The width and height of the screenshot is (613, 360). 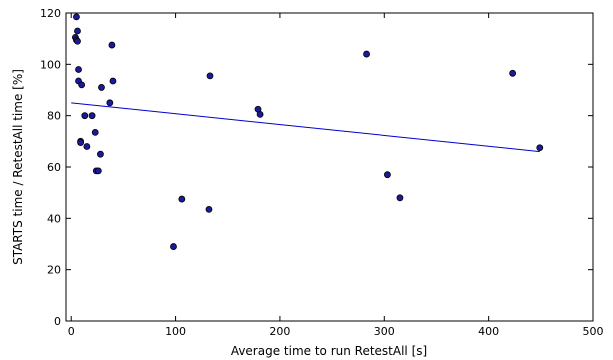 I want to click on y-tick-label: 40, so click(x=54, y=218).